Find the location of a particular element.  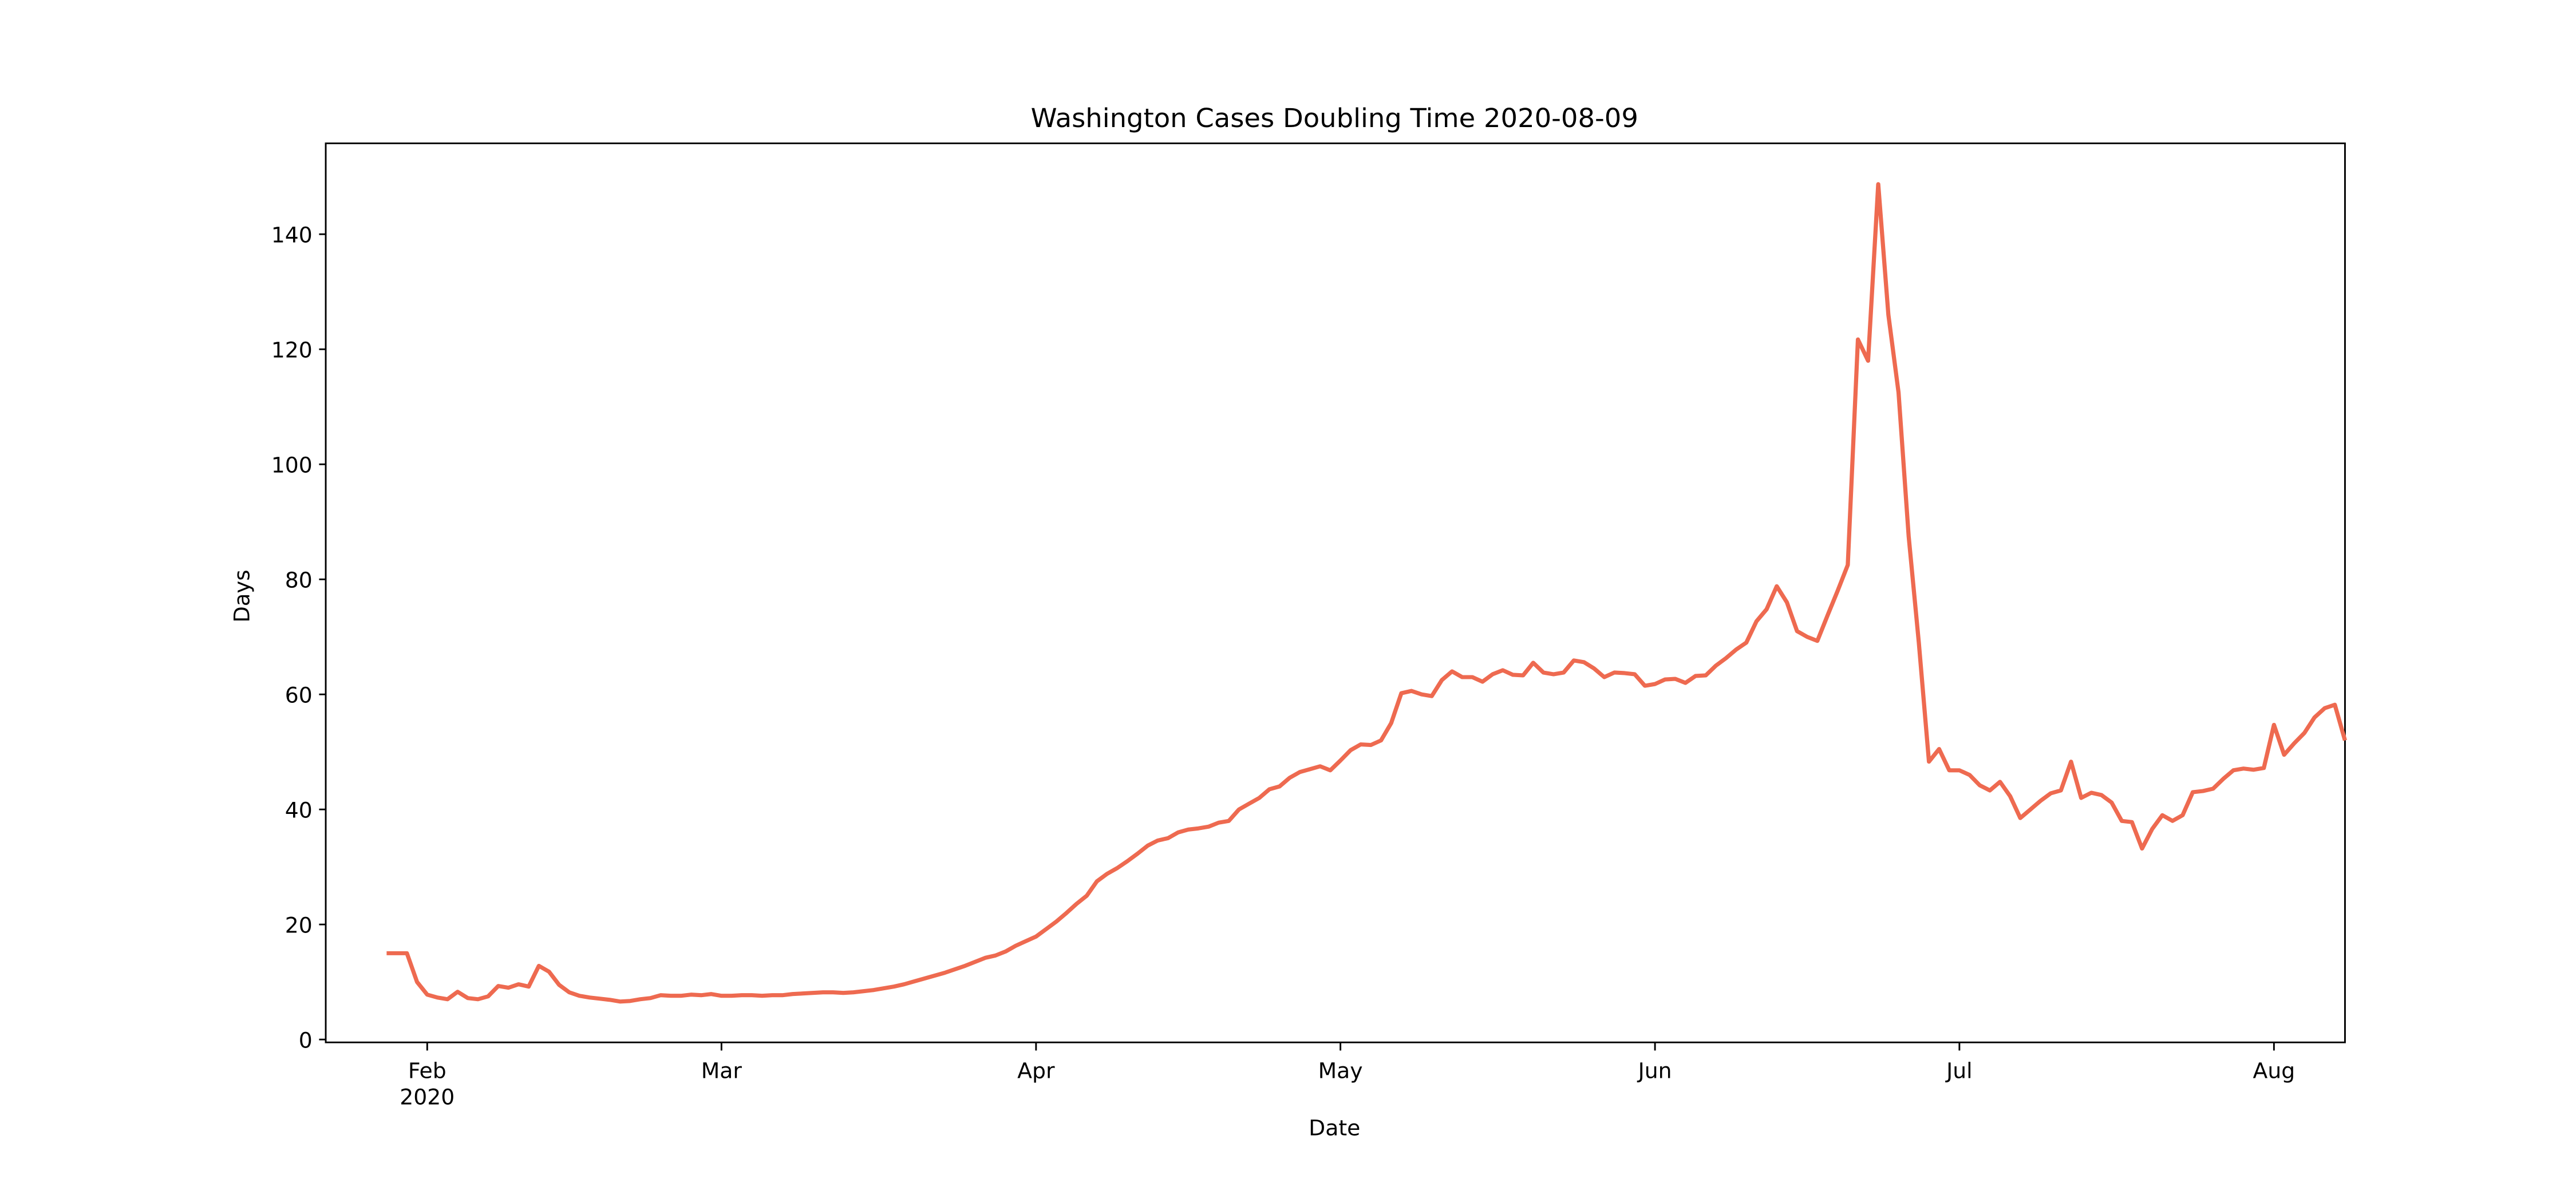

y-tick-label: 0 is located at coordinates (306, 1041).